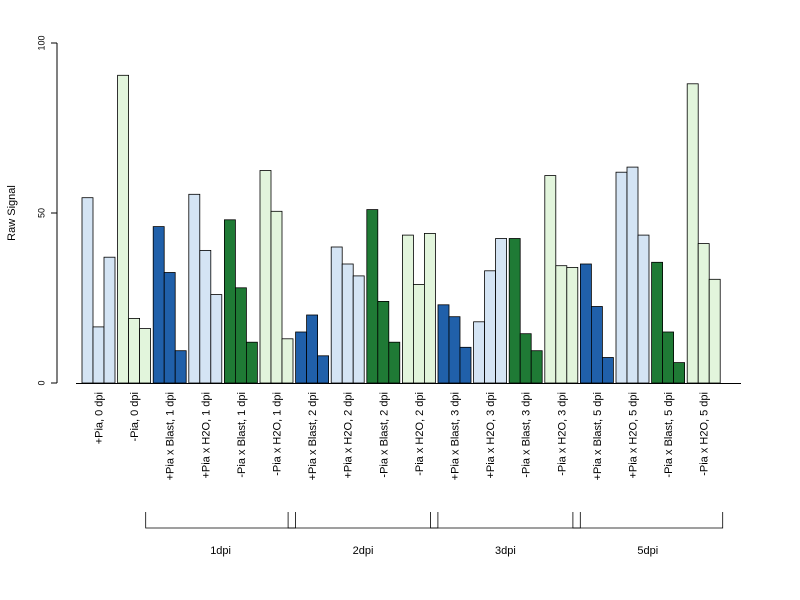 This screenshot has width=800, height=600. Describe the element at coordinates (562, 434) in the screenshot. I see `category-label: -Pia x H2O, 3 dpi` at that location.